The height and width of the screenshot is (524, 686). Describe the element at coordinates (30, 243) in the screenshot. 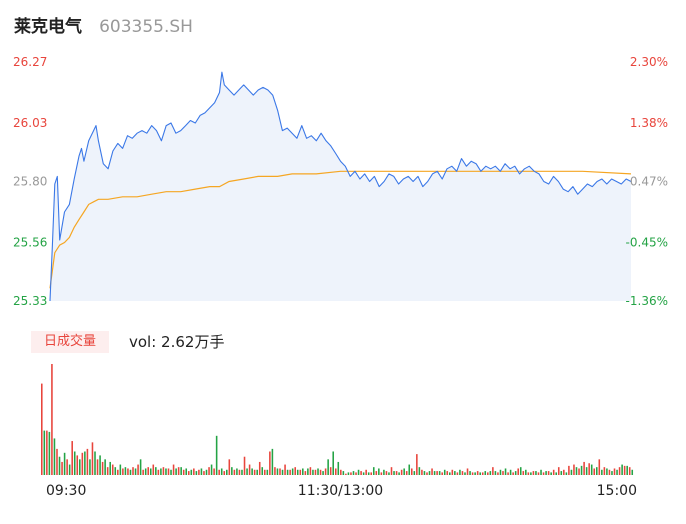

I see `y-tick-price-label: 25.56` at that location.